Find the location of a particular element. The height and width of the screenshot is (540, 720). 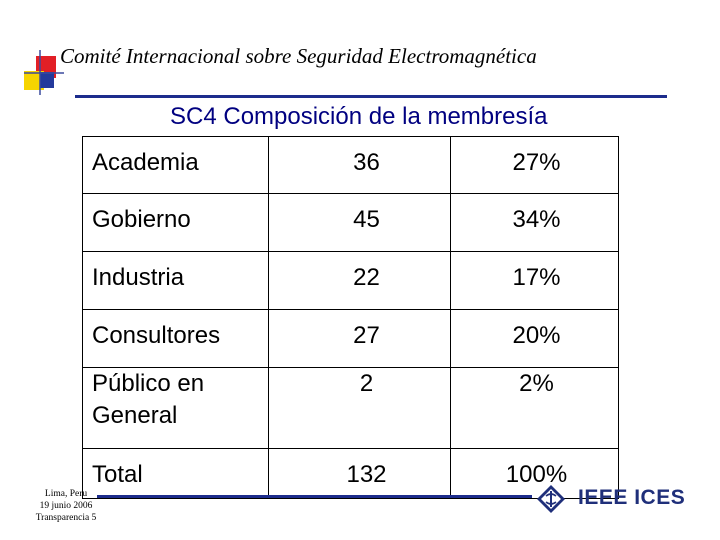

table-row: Academia 36 27% is located at coordinates (350, 165).